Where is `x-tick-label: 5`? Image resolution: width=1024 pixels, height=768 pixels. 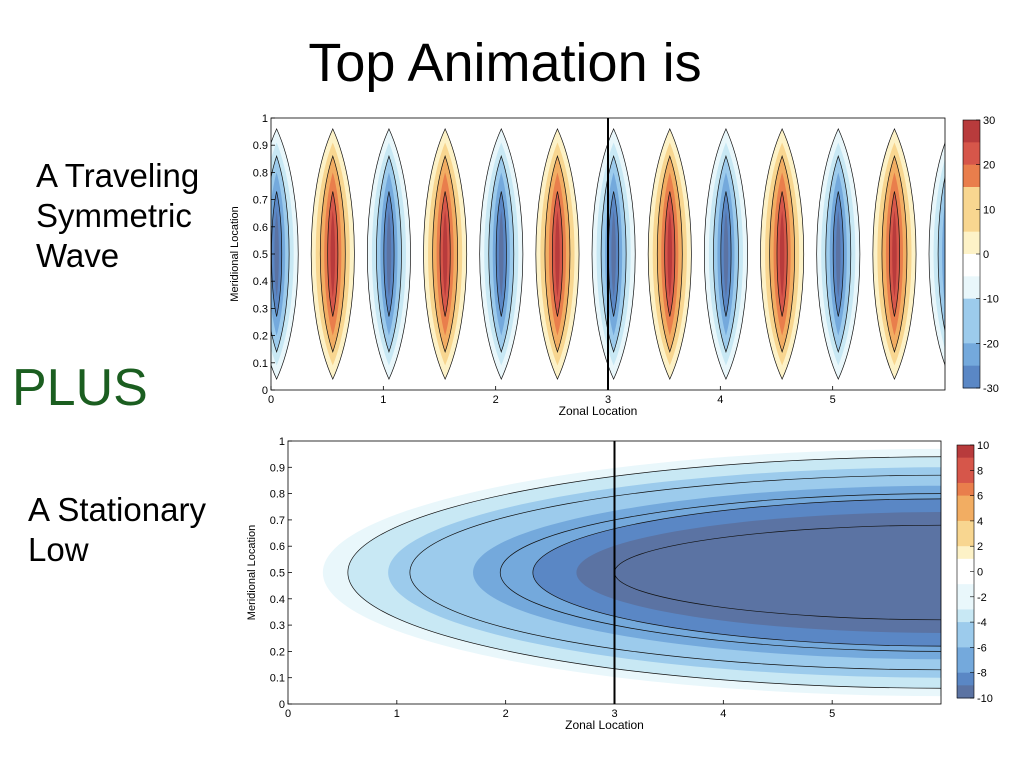 x-tick-label: 5 is located at coordinates (833, 400).